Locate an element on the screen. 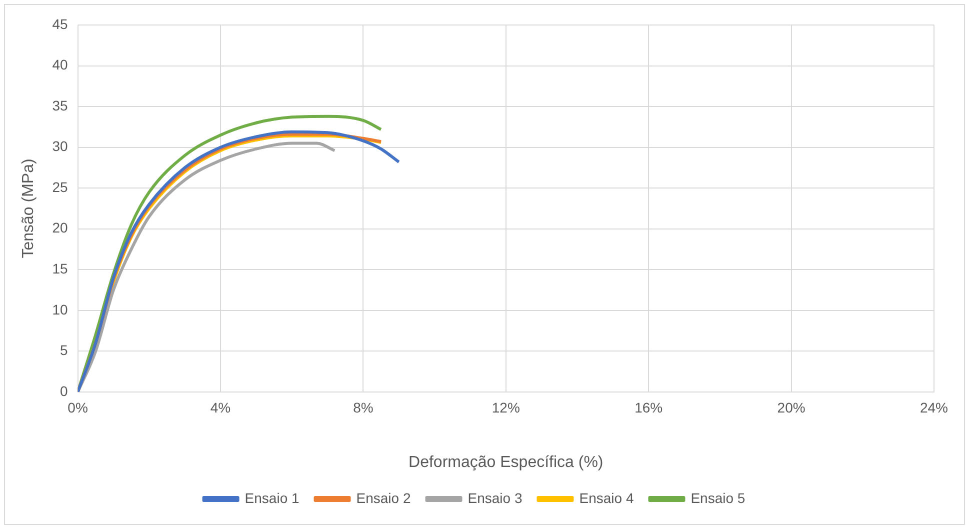 The width and height of the screenshot is (969, 529). line-series is located at coordinates (207, 267).